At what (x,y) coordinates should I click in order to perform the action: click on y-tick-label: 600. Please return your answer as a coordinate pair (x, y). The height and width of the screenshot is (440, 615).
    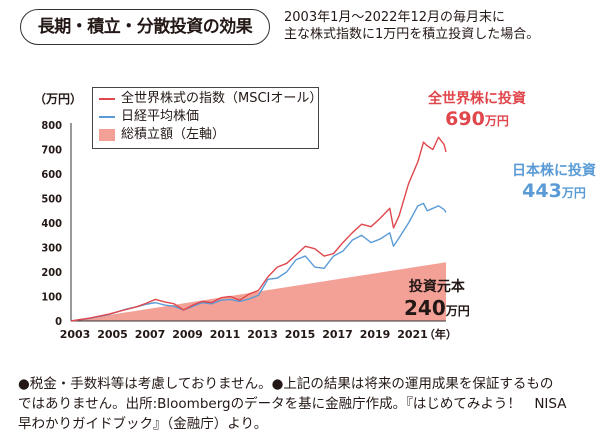
    Looking at the image, I should click on (51, 174).